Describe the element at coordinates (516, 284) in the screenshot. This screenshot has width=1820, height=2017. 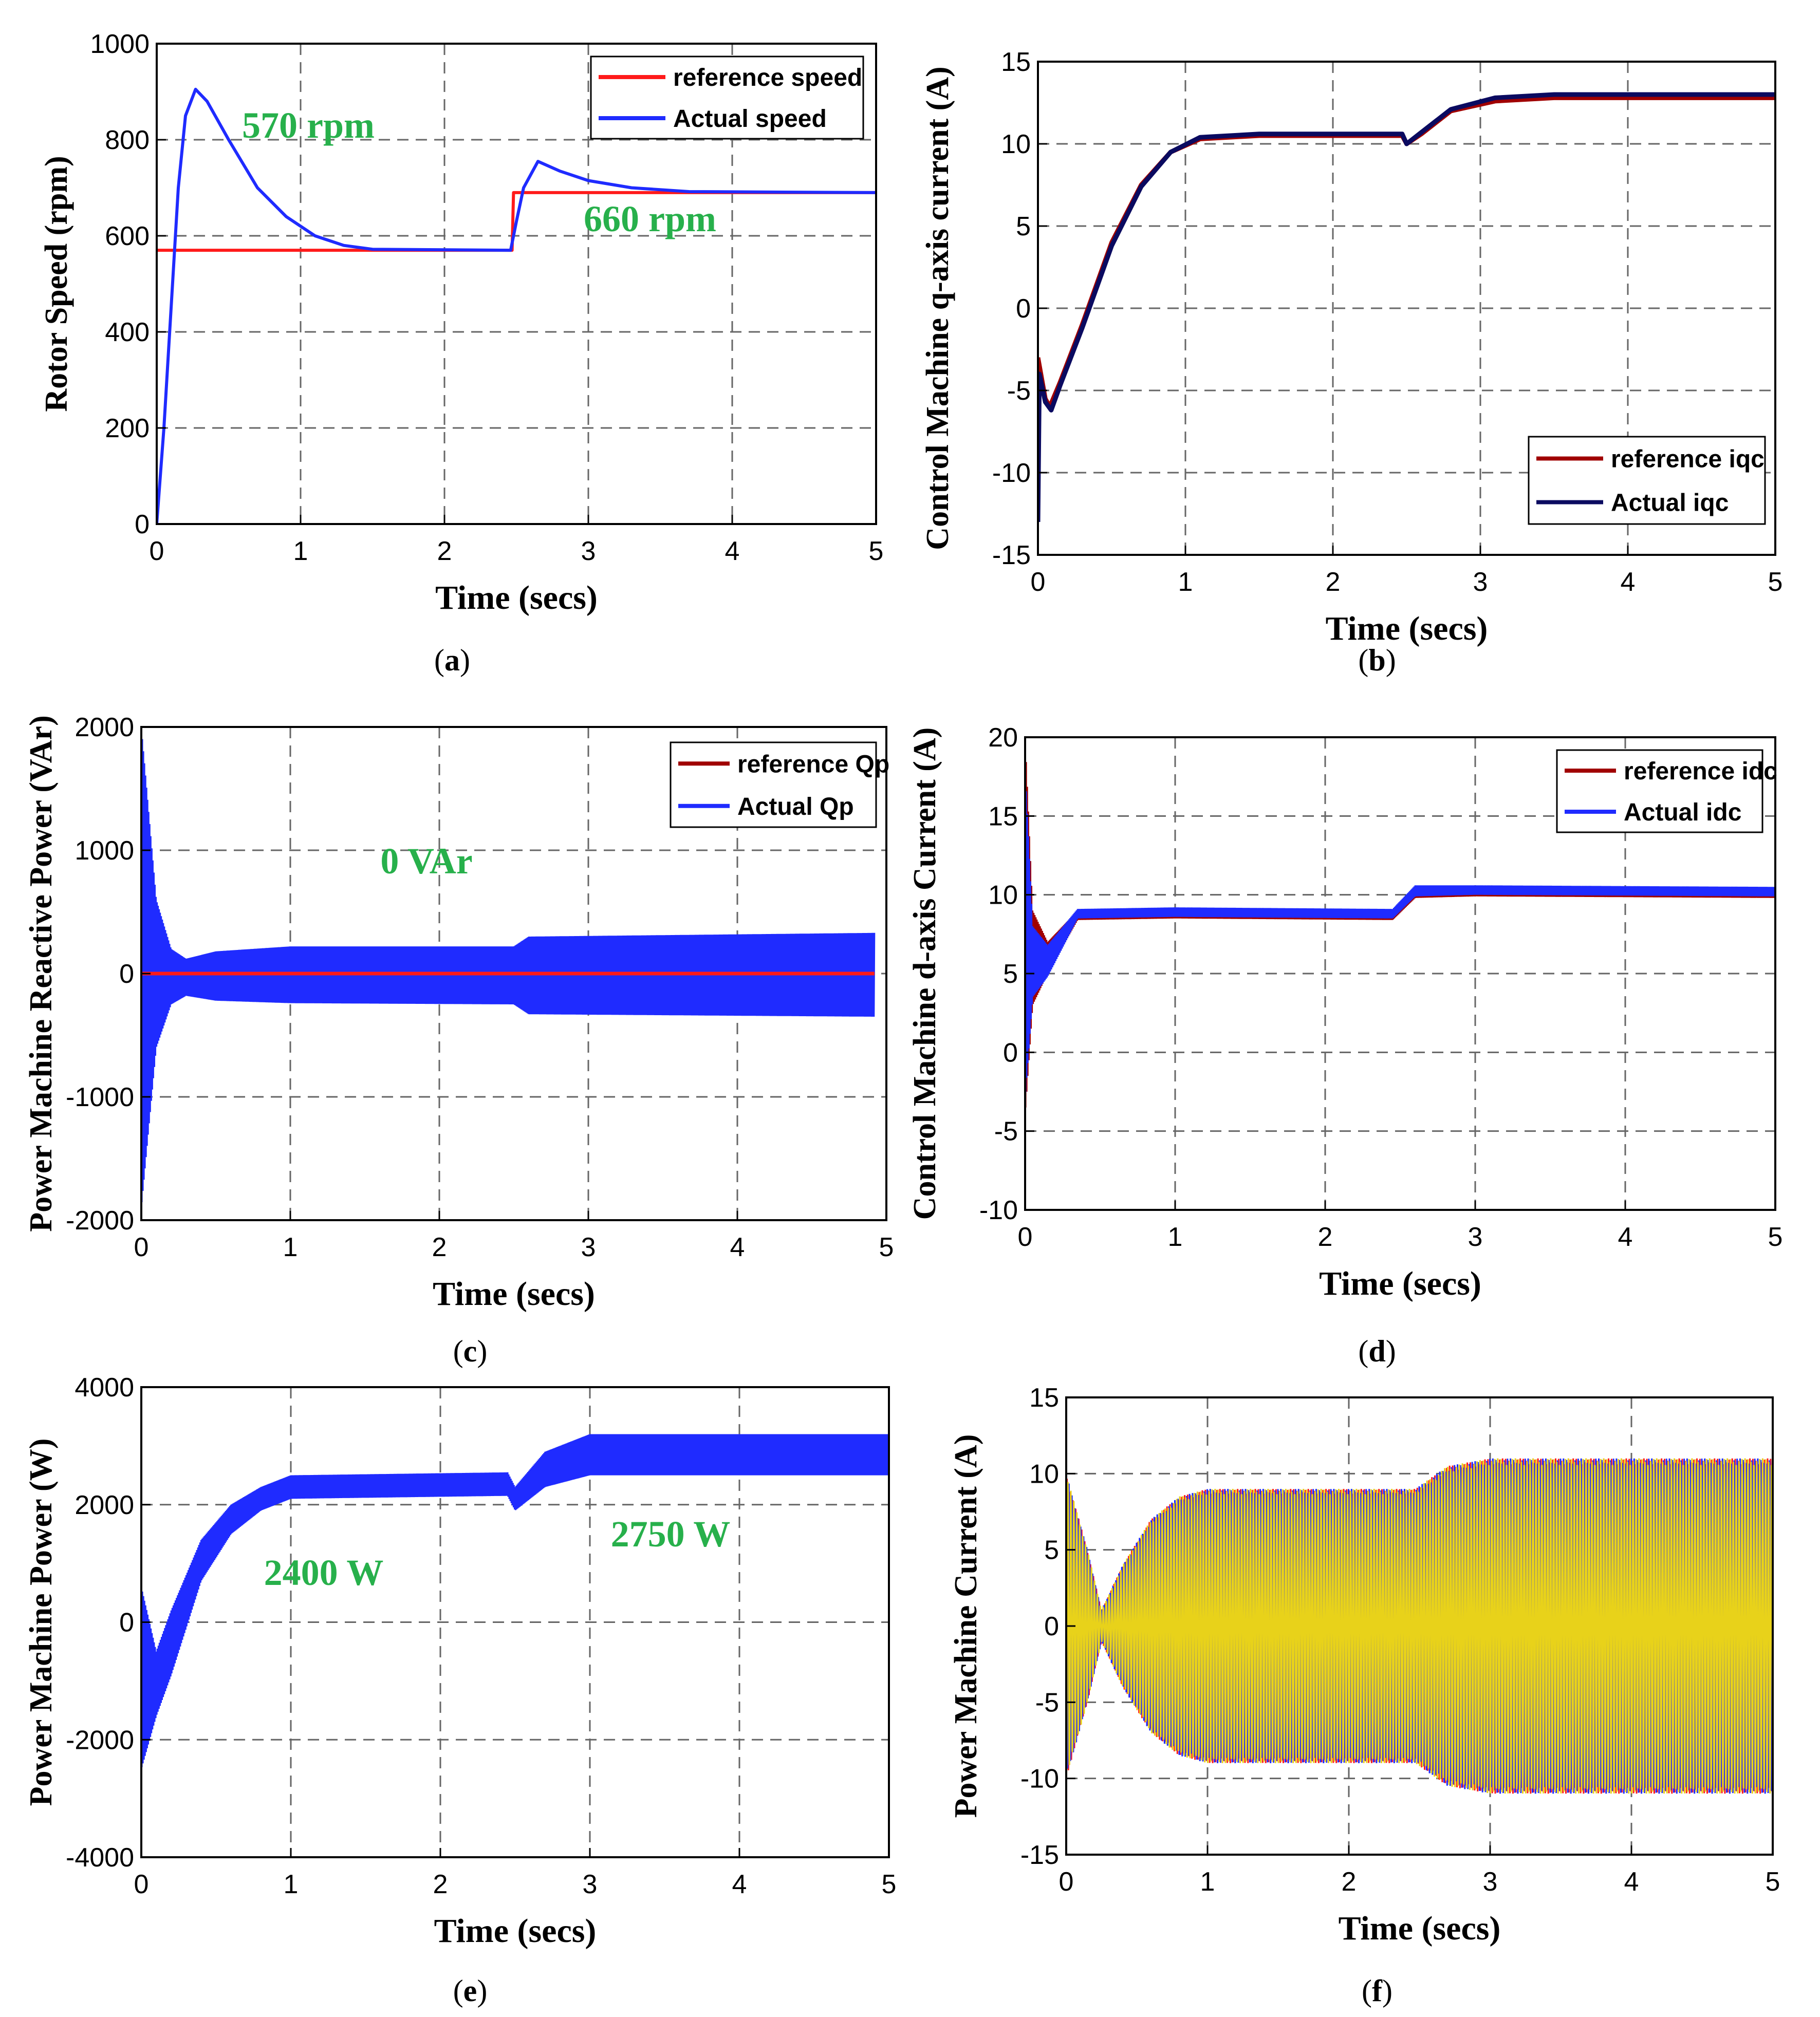
I see `plot-frame` at that location.